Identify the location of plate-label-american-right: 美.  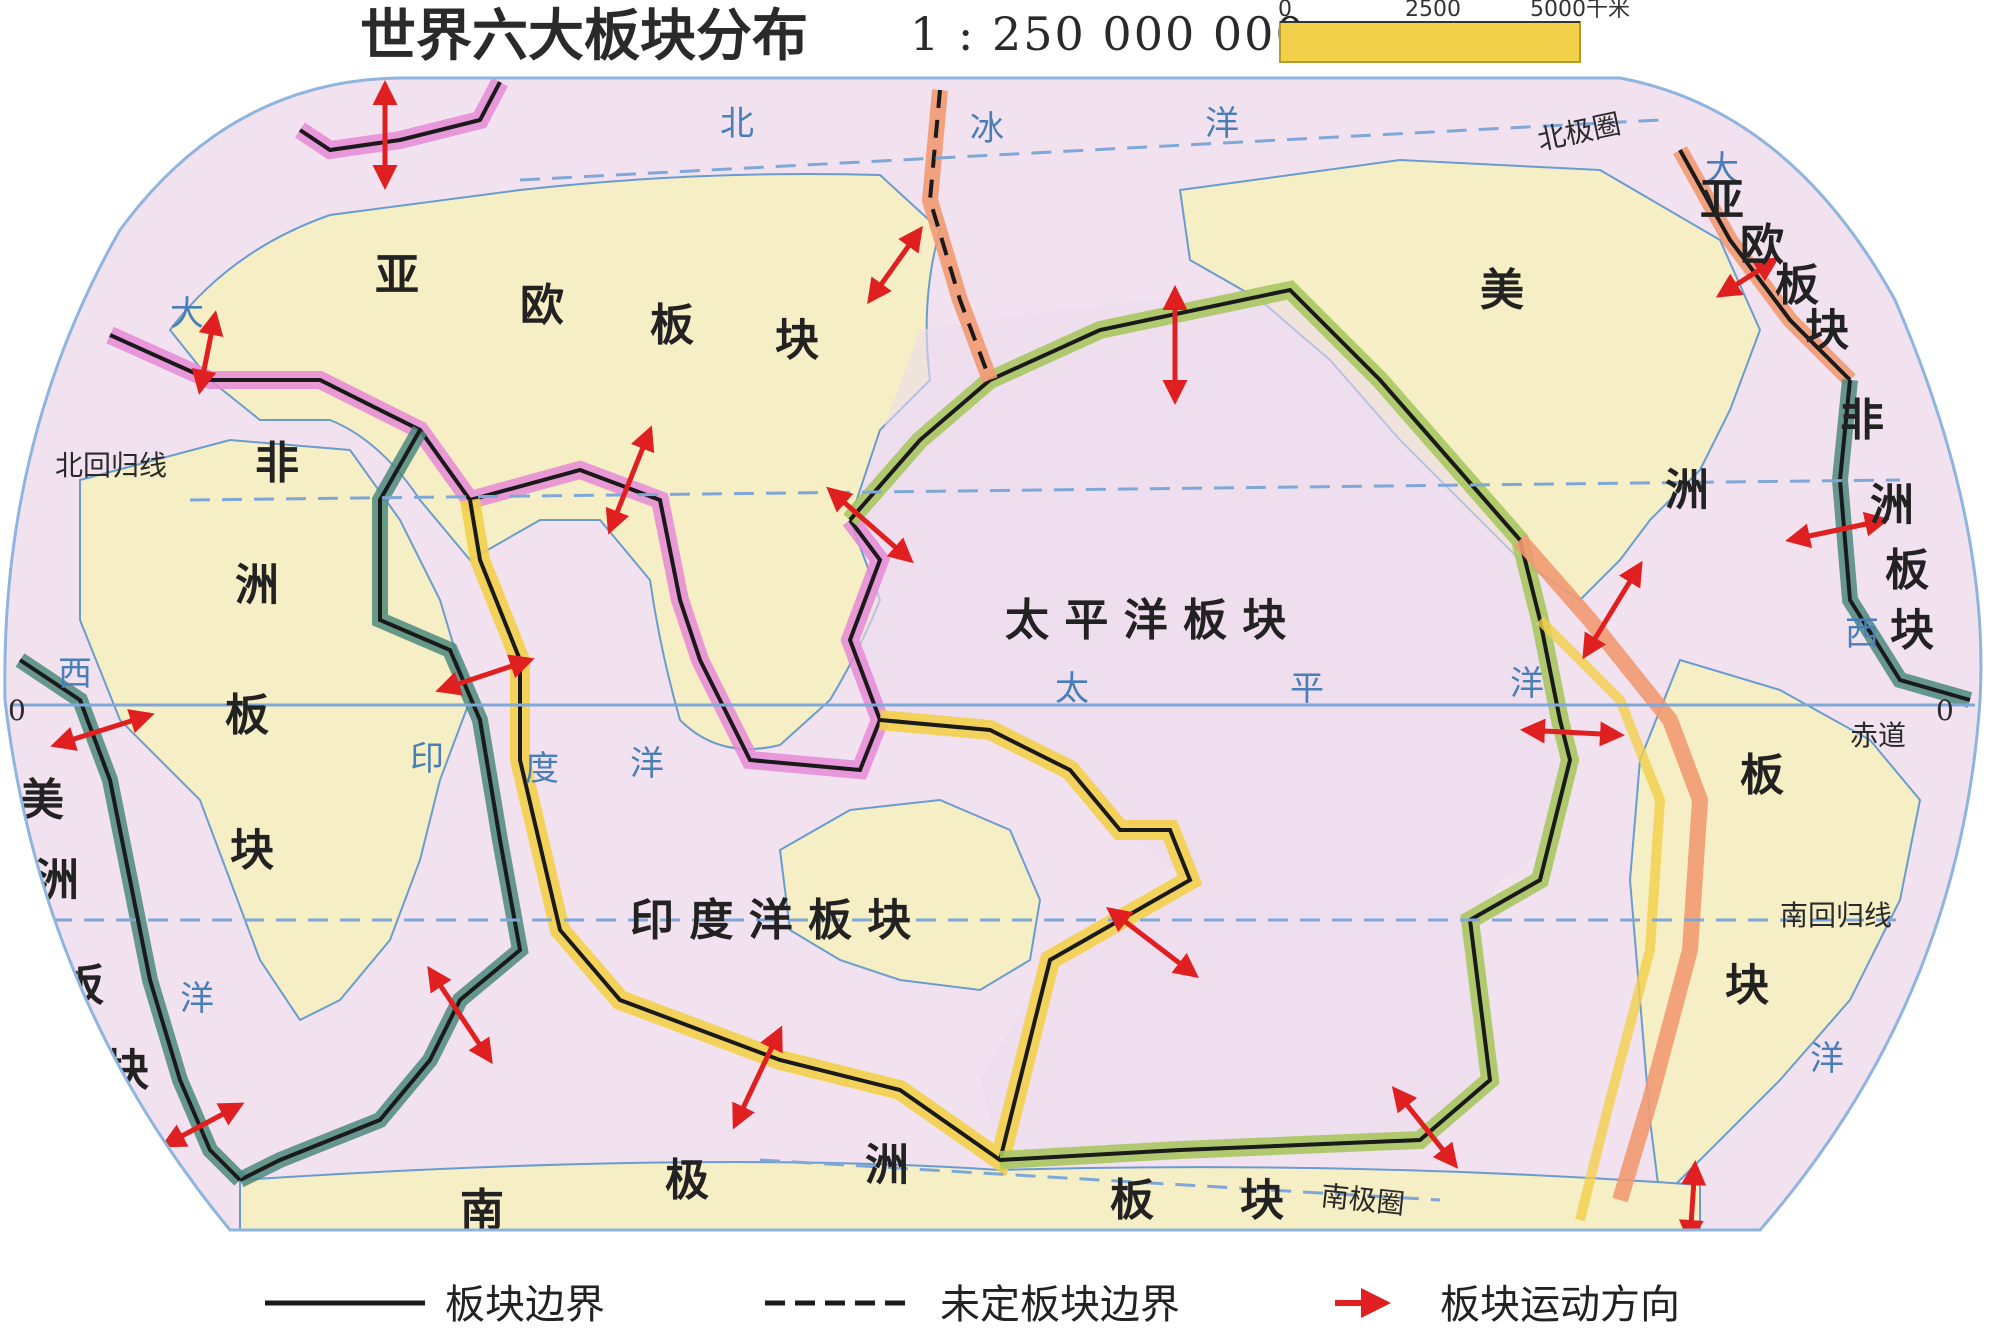
(1502, 290).